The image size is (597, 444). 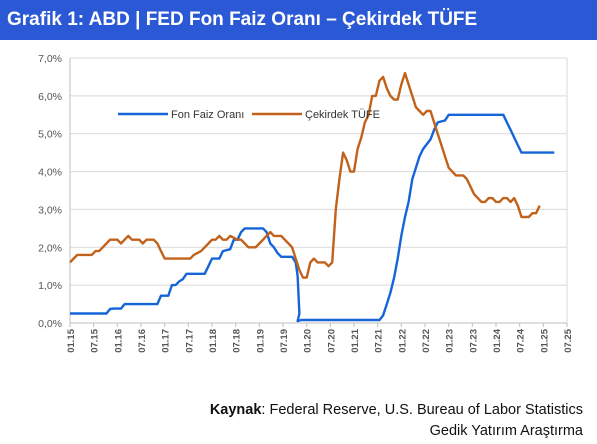 I want to click on x-tick-label: 07.15, so click(x=95, y=340).